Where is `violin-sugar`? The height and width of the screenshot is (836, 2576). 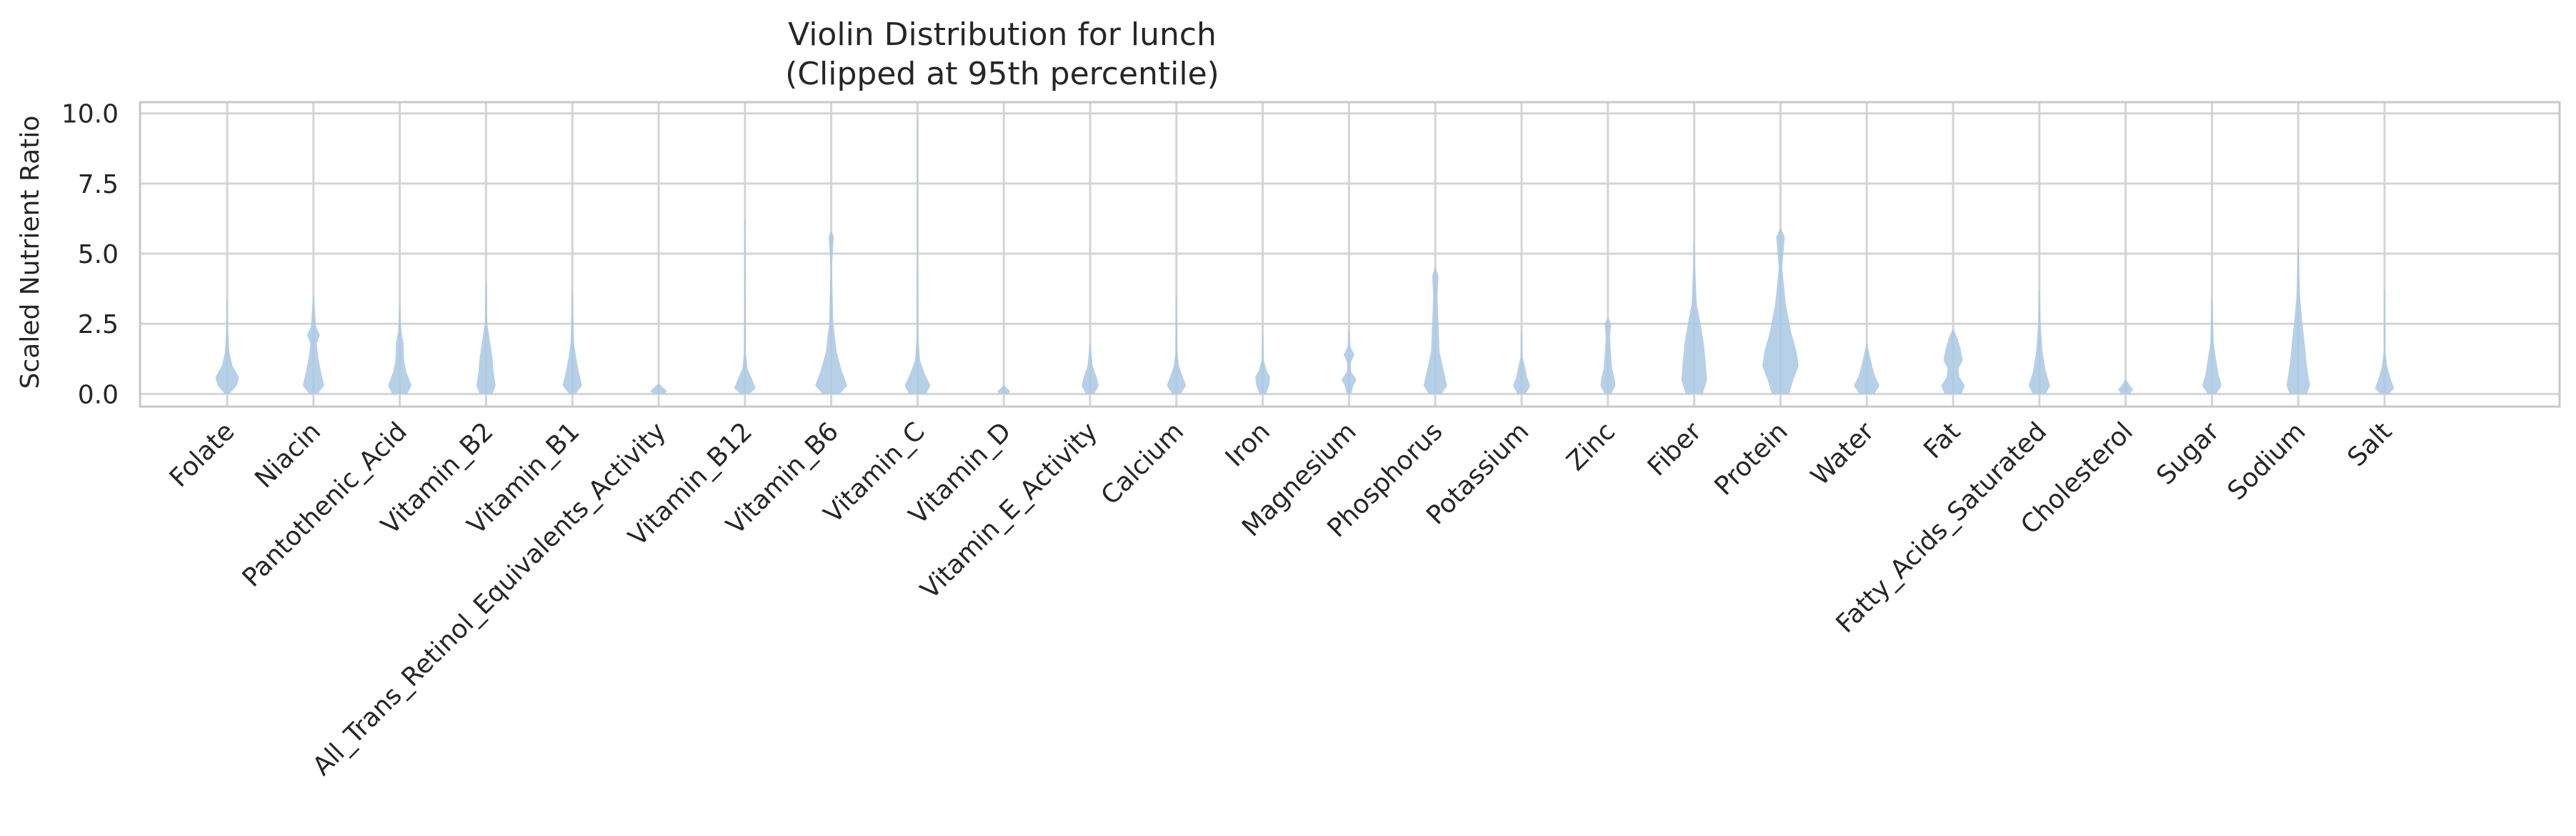
violin-sugar is located at coordinates (2212, 346).